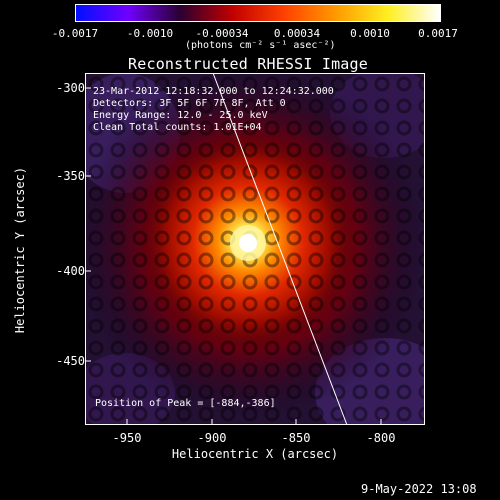 Image resolution: width=500 pixels, height=500 pixels. What do you see at coordinates (248, 64) in the screenshot?
I see `image-title: Reconstructed RHESSI Image` at bounding box center [248, 64].